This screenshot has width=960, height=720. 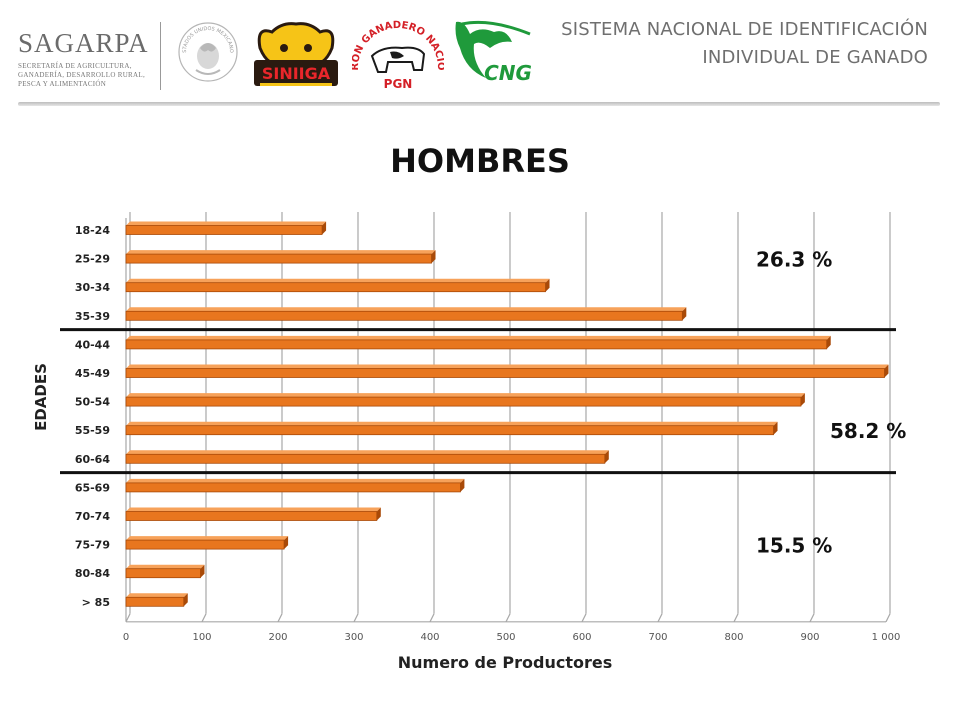 What do you see at coordinates (794, 260) in the screenshot?
I see `percentage-annotation: 26.3 %` at bounding box center [794, 260].